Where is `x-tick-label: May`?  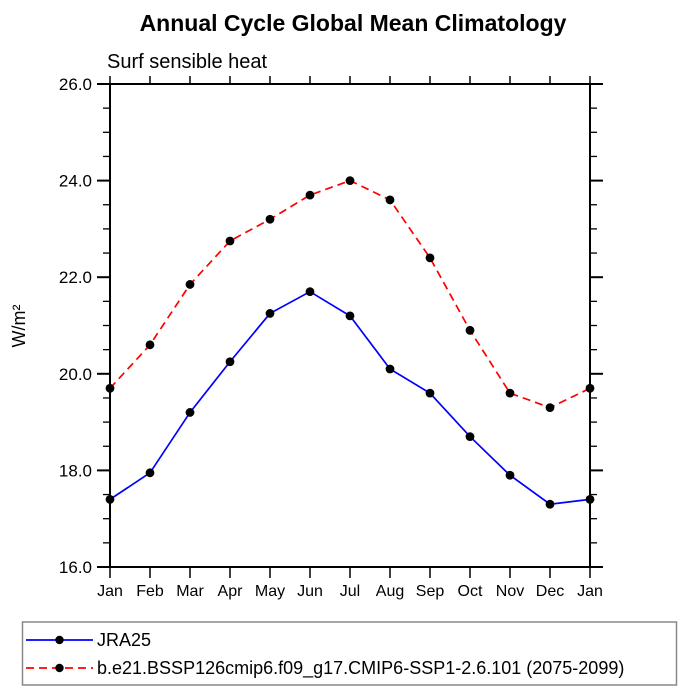
x-tick-label: May is located at coordinates (270, 591).